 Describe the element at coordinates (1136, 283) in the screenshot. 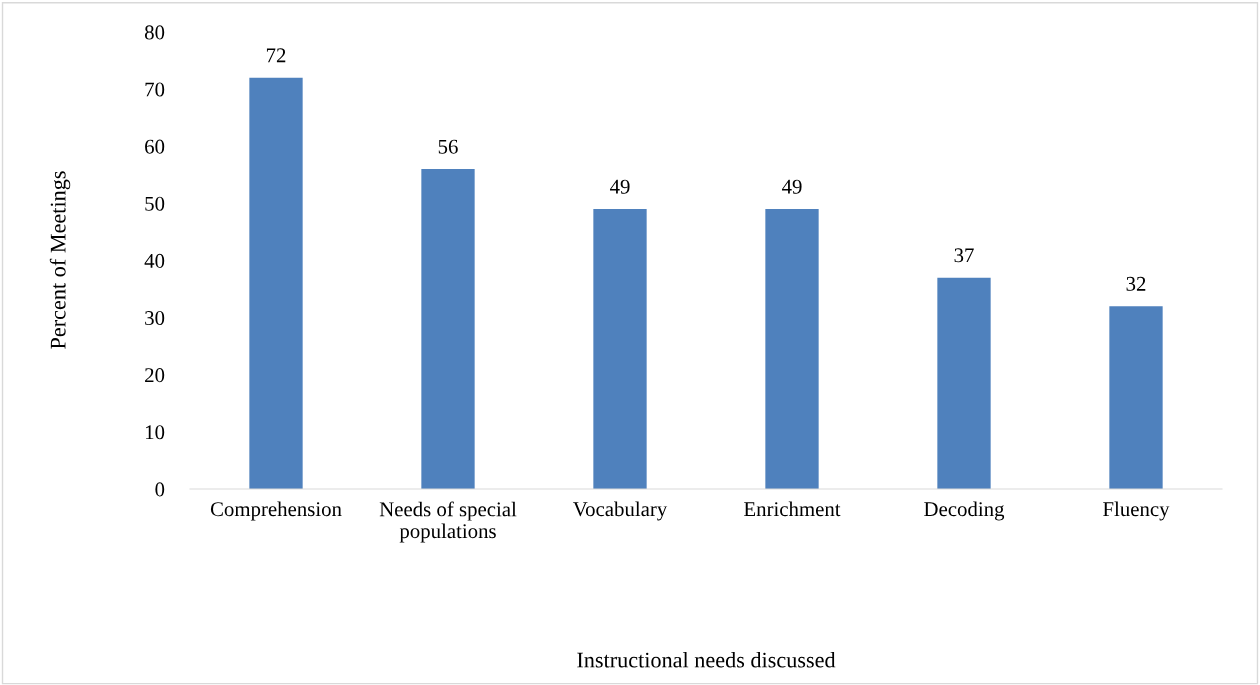

I see `data-label: 32` at that location.